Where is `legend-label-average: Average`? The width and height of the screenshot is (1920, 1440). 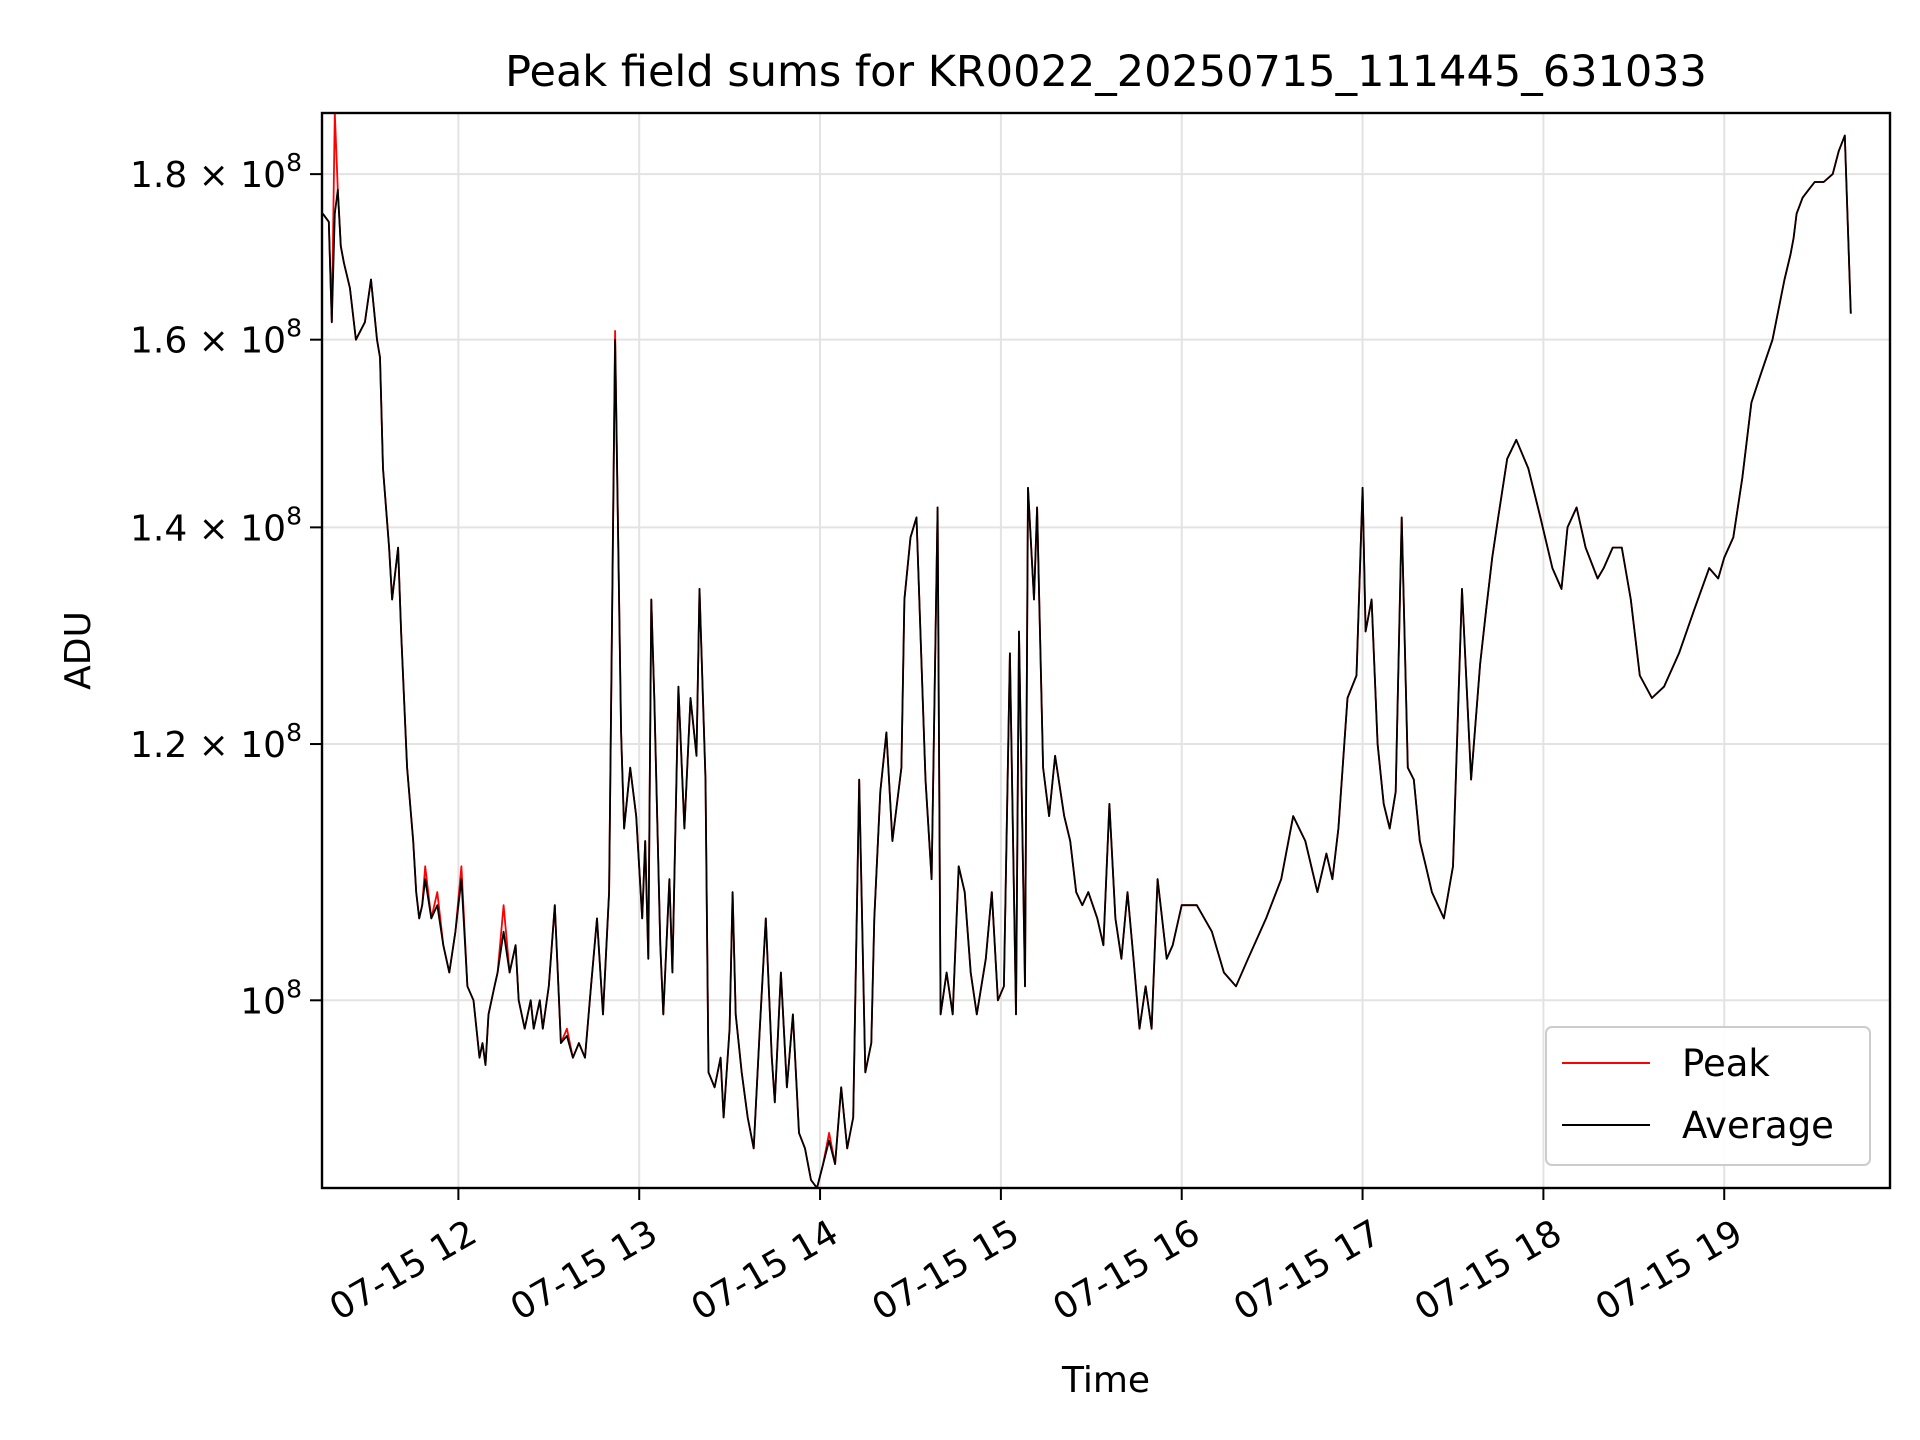
legend-label-average: Average is located at coordinates (1758, 1125).